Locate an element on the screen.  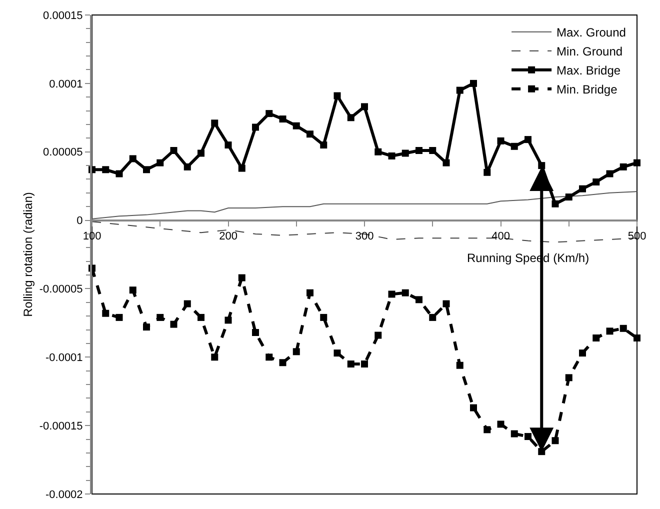
y-axis-title: Rolling rotation (radian) is located at coordinates (28, 254).